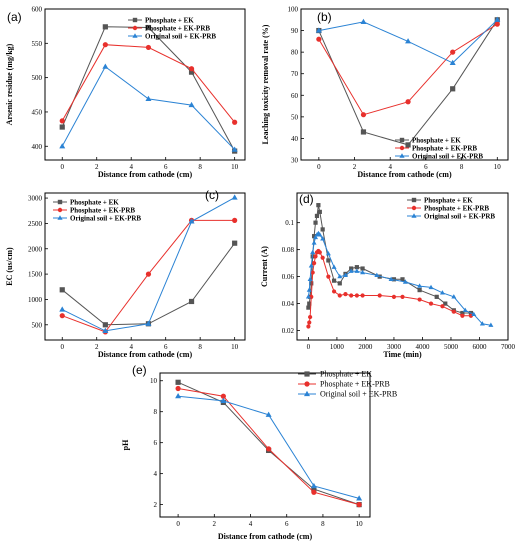  What do you see at coordinates (422, 347) in the screenshot?
I see `x-tick-label: 4000` at bounding box center [422, 347].